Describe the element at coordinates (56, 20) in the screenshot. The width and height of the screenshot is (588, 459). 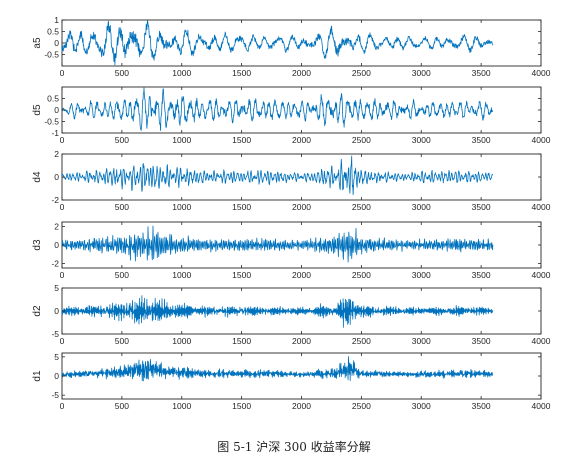
I see `y-tick-label: 1` at that location.